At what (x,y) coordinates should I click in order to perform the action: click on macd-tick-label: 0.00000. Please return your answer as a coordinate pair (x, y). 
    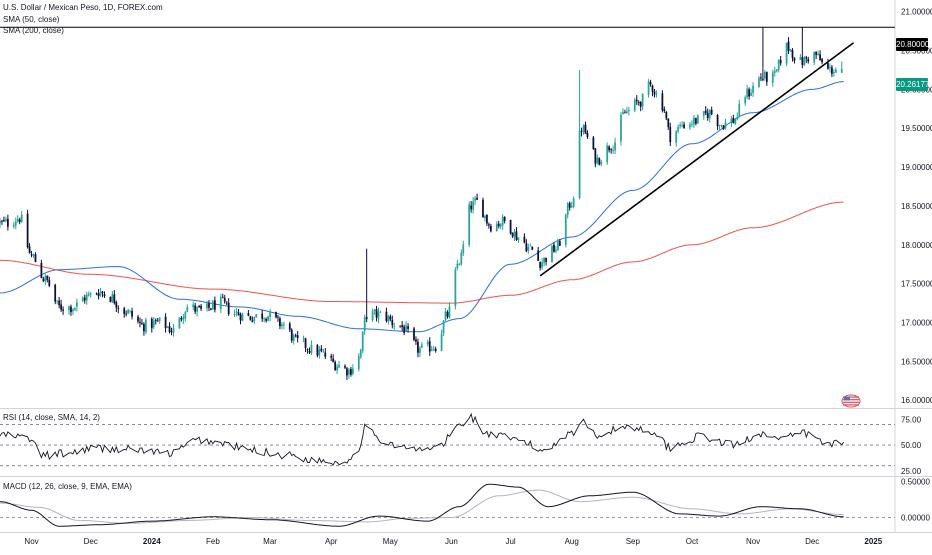
    Looking at the image, I should click on (915, 518).